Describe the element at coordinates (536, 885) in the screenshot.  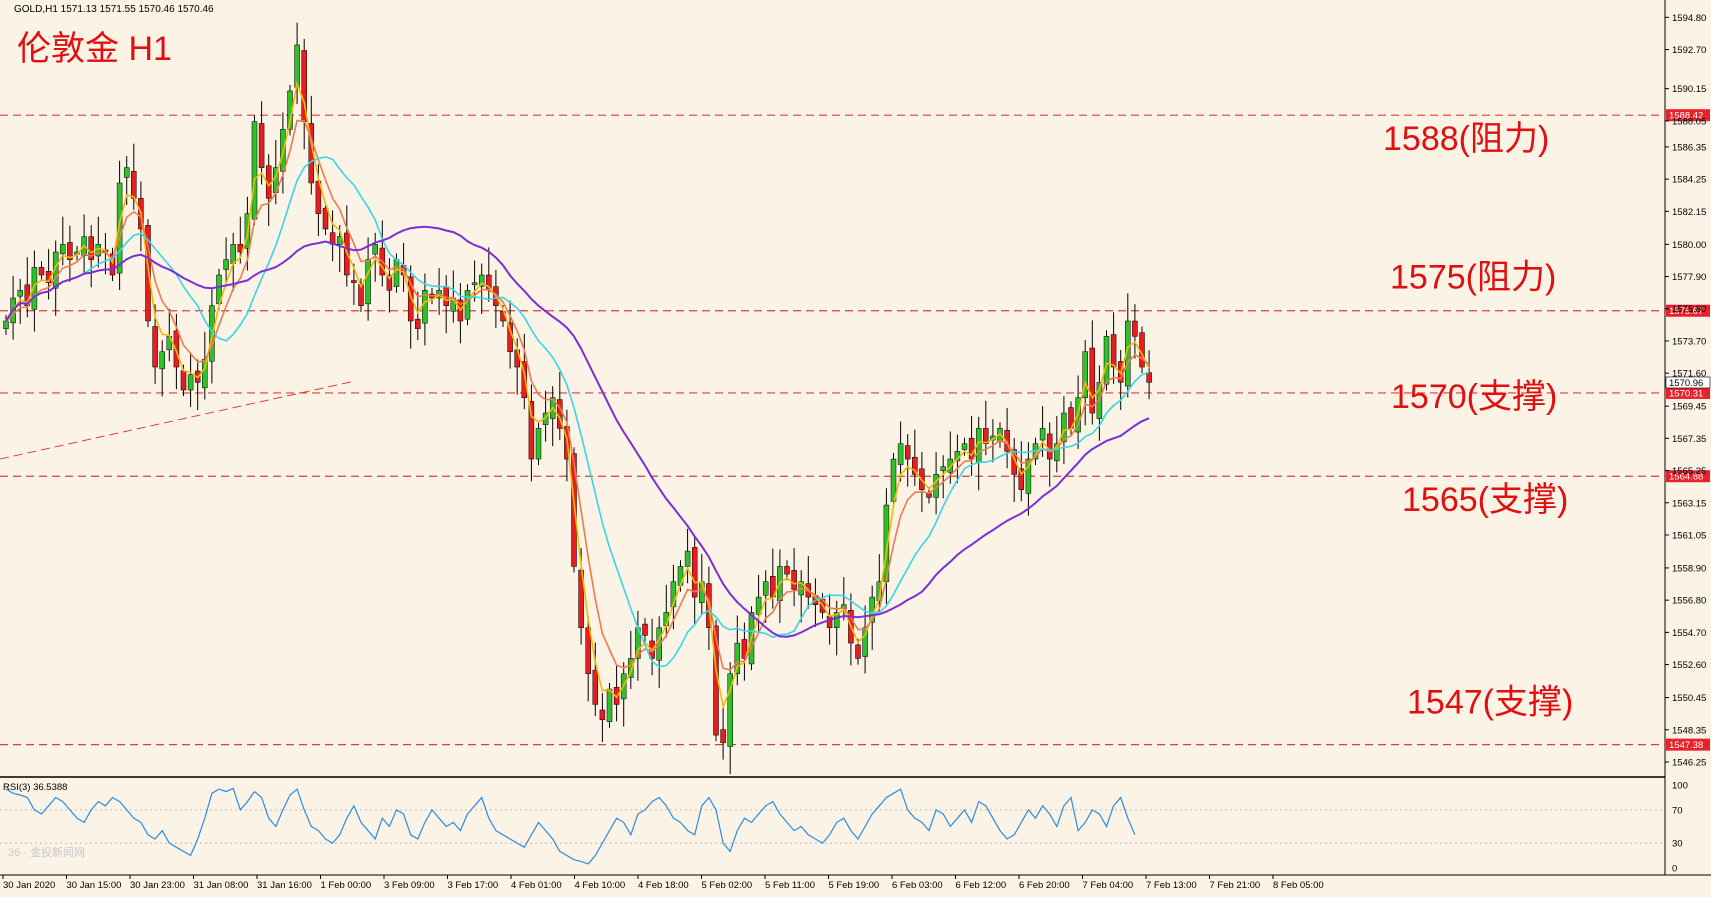
I see `x-tick-label: 4 Feb 01:00` at that location.